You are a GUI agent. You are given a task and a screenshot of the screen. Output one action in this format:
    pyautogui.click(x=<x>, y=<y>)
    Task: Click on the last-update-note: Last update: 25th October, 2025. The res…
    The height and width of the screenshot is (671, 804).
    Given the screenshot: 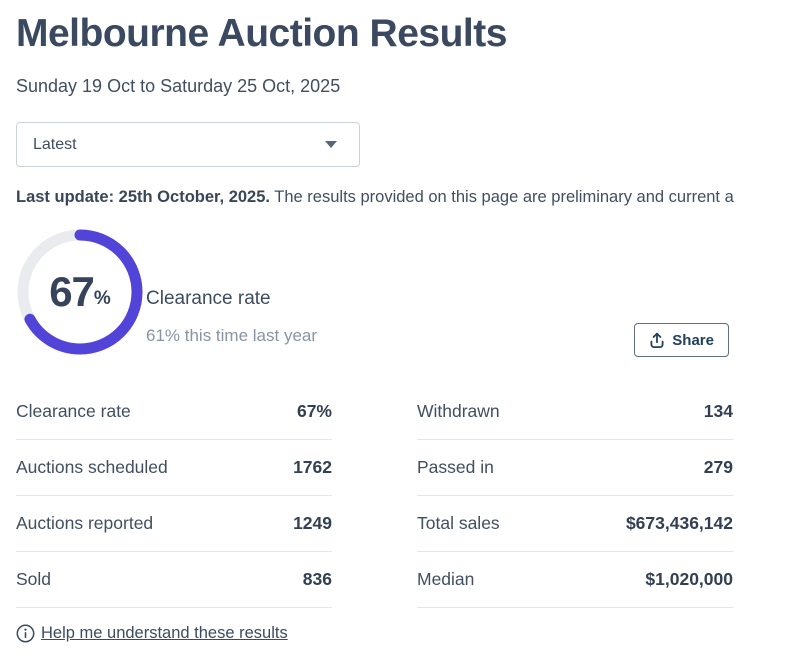 What is the action you would take?
    pyautogui.click(x=410, y=197)
    